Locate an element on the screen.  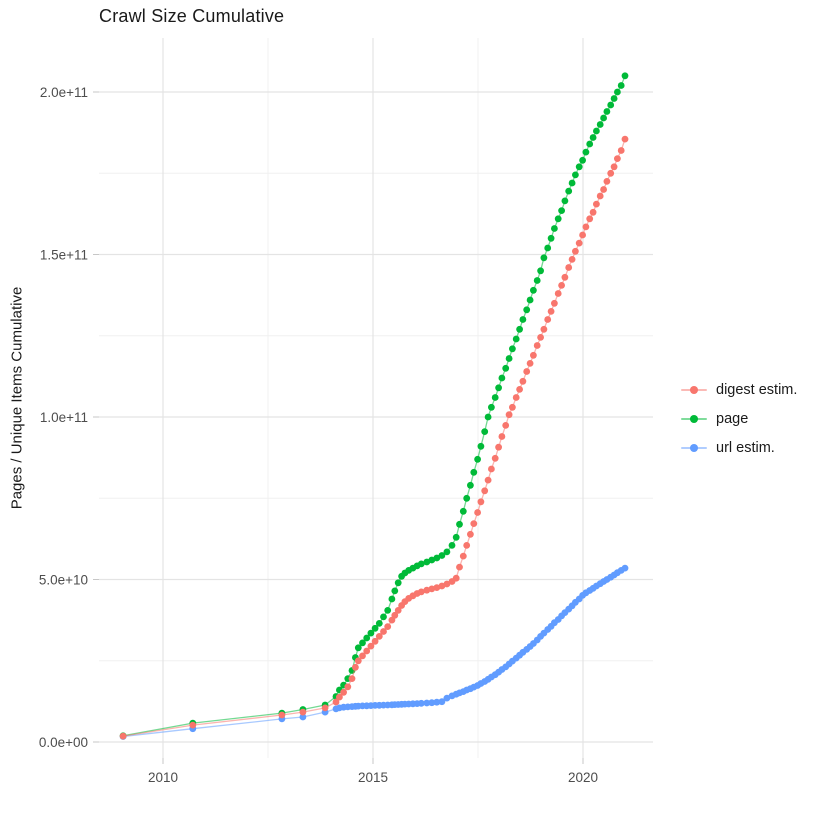
legend-item-url-estim: url estim. is located at coordinates (739, 448).